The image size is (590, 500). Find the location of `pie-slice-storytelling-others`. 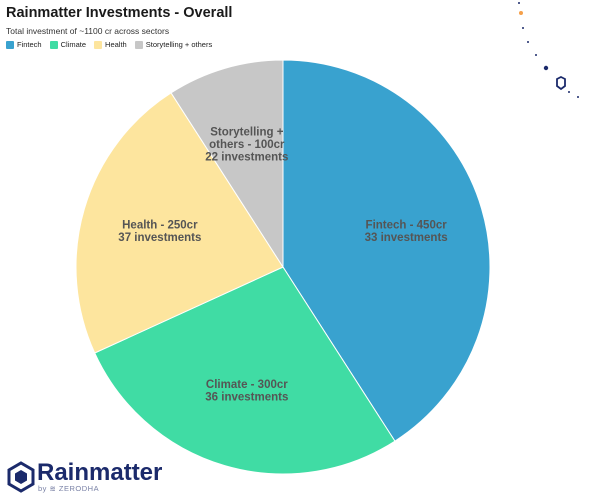

pie-slice-storytelling-others is located at coordinates (227, 164).